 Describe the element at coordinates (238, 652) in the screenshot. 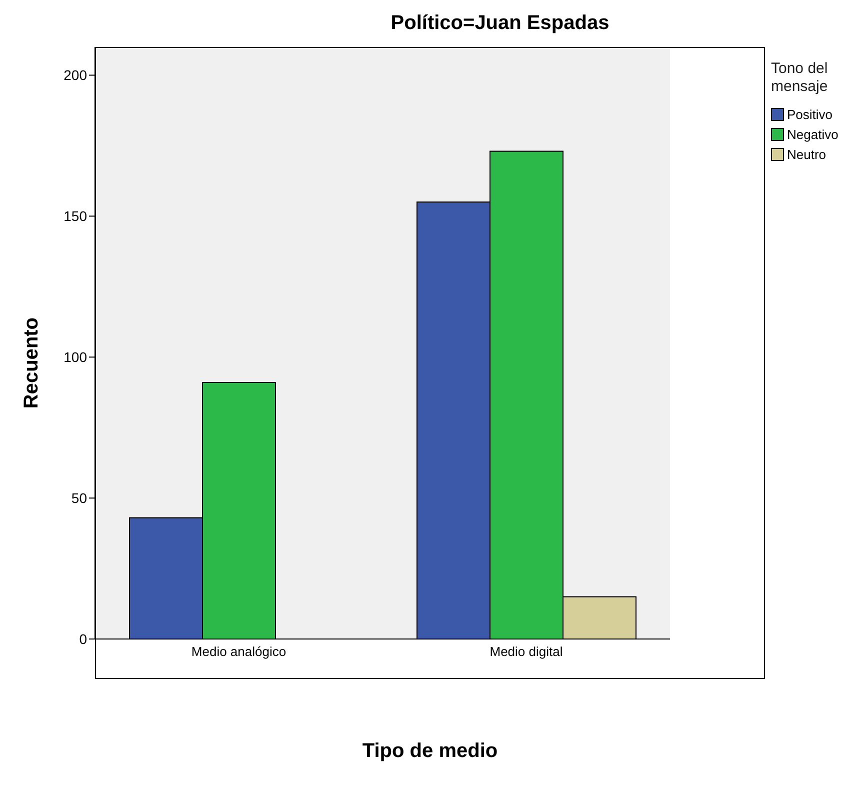

I see `x-tick-label: Medio analógico` at that location.